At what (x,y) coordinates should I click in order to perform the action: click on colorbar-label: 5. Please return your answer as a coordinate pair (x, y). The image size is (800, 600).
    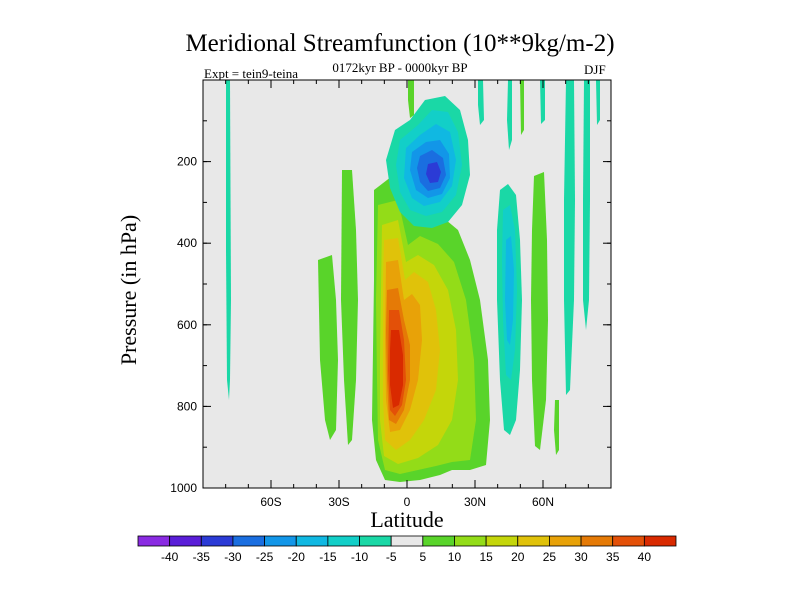
    Looking at the image, I should click on (422, 557).